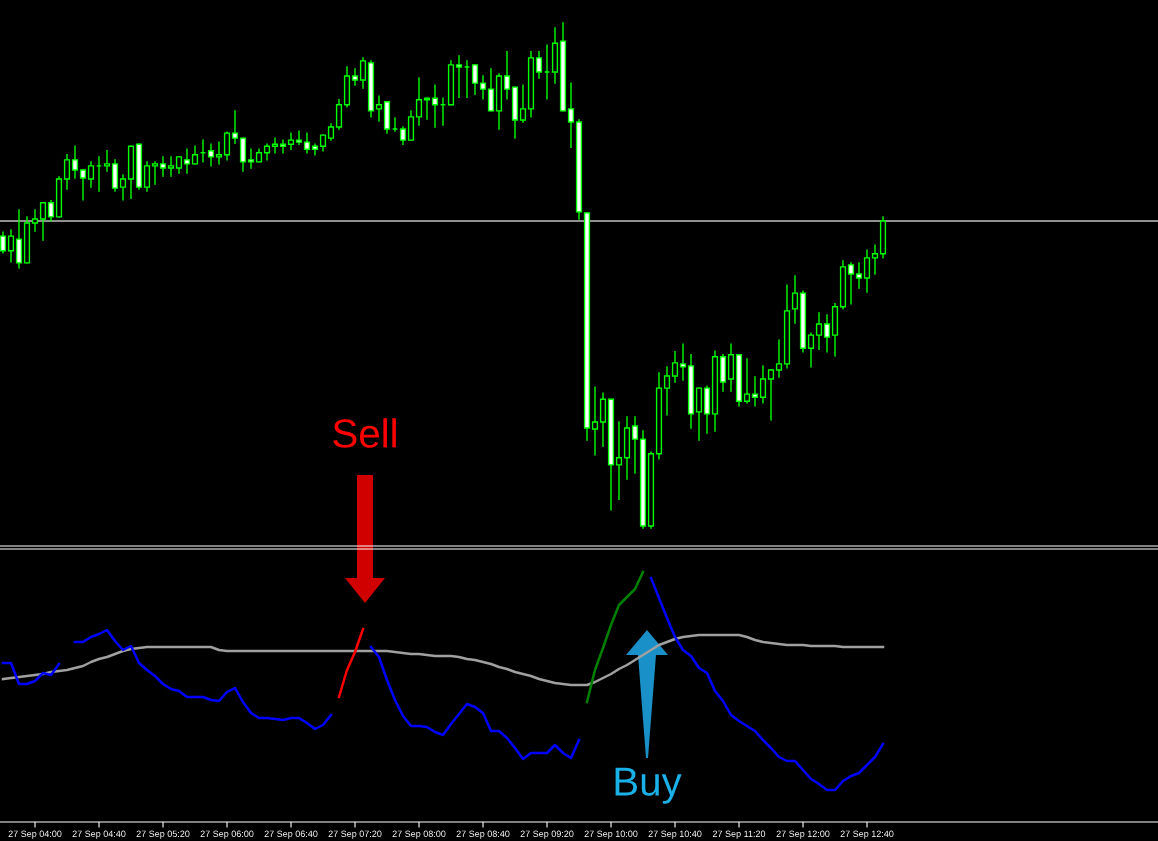  What do you see at coordinates (163, 834) in the screenshot?
I see `x-tick-label: 27 Sep 05:20` at bounding box center [163, 834].